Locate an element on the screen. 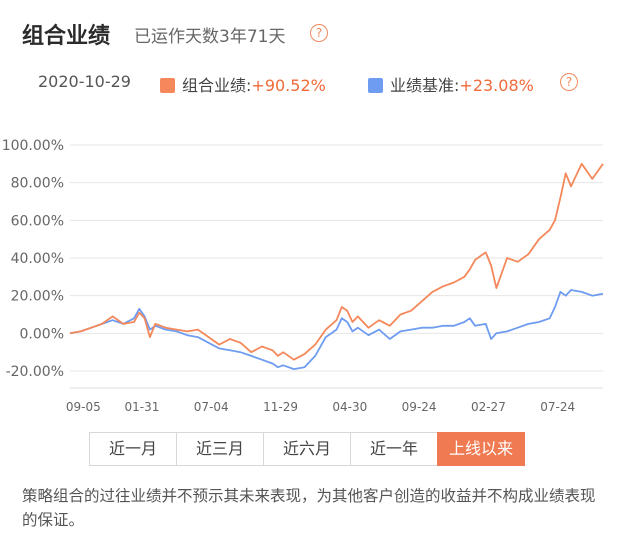 This screenshot has width=624, height=550. legend-item-benchmark: 业绩基准:+23.08% is located at coordinates (451, 84).